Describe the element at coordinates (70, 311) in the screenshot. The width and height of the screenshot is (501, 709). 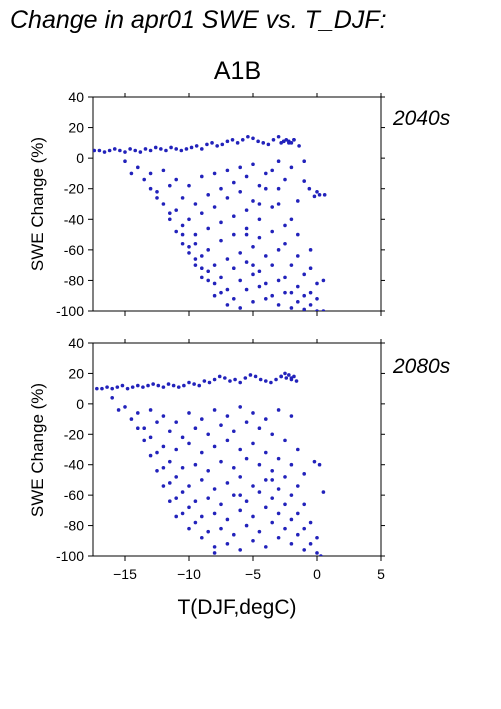
I see `y-tick-label: -100` at that location.